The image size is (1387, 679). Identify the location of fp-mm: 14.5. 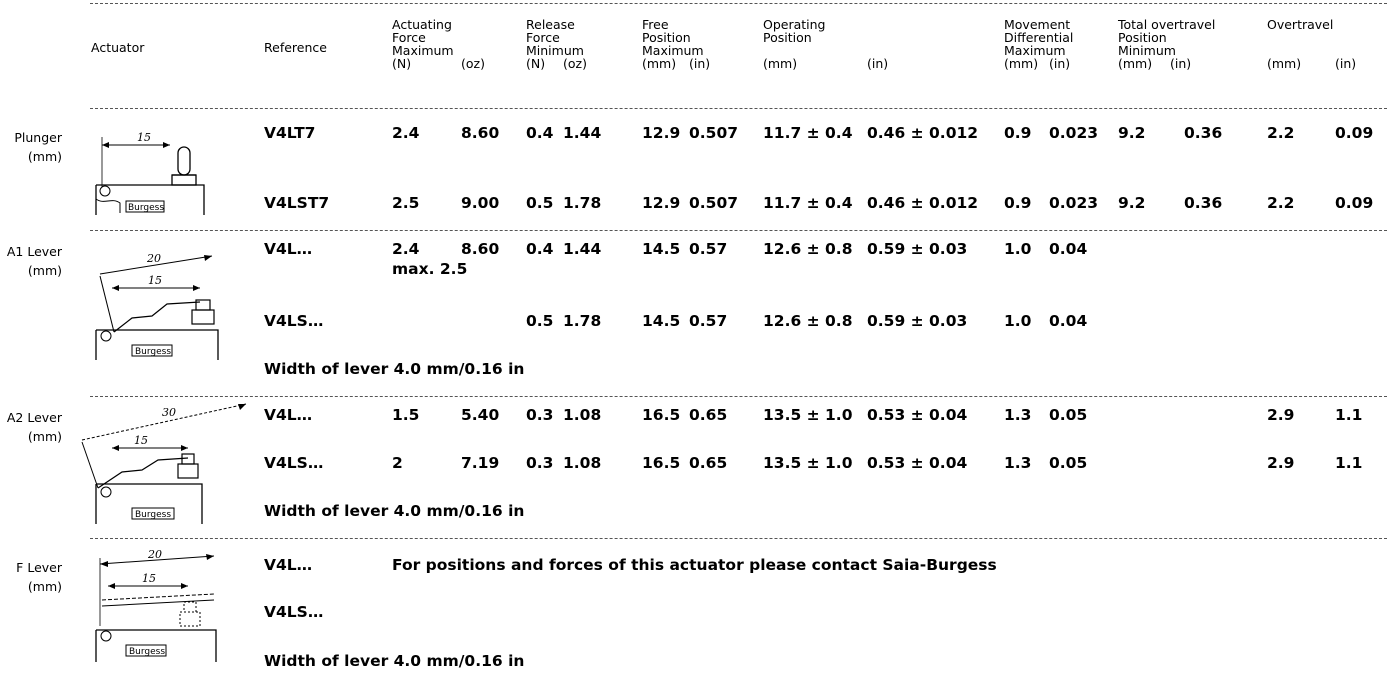
(661, 321).